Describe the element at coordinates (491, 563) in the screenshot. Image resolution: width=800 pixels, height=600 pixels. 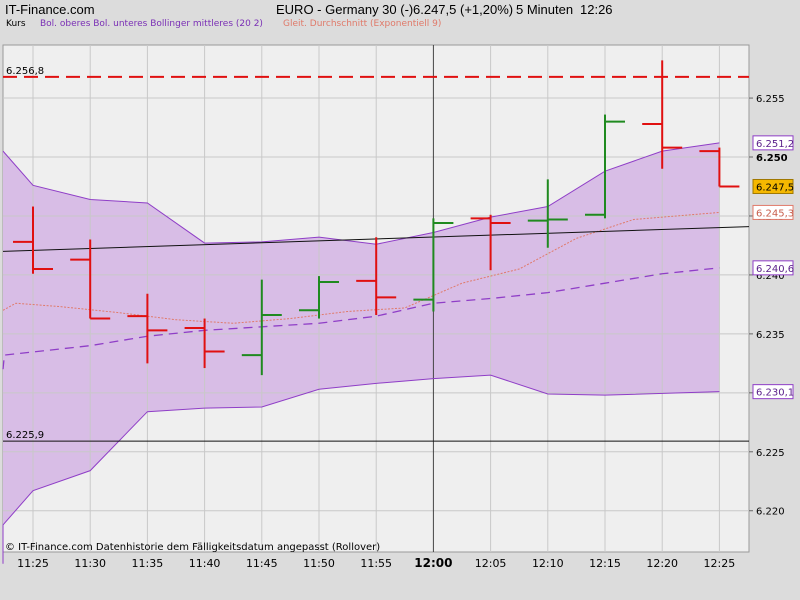
I see `x-tick-label-8: 12:05` at that location.